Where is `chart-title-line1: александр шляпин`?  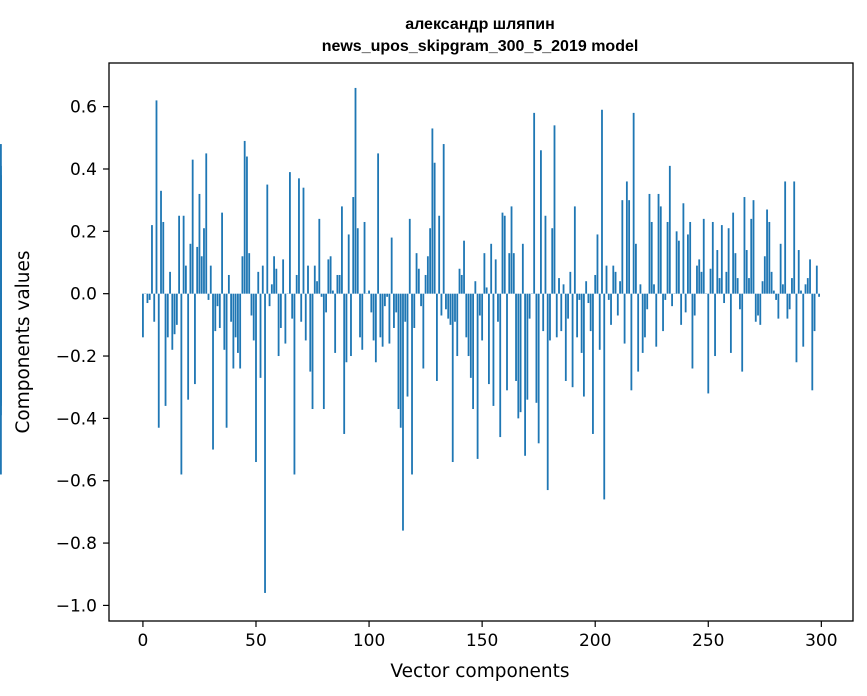 chart-title-line1: александр шляпин is located at coordinates (480, 24).